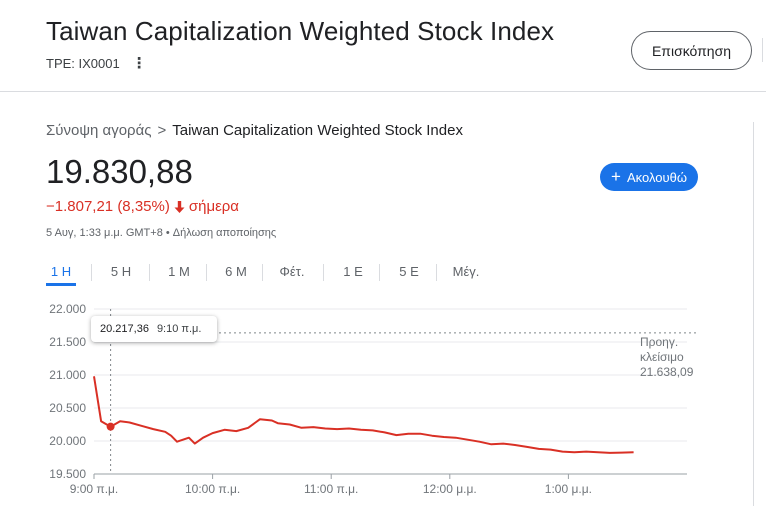 This screenshot has height=506, width=766. I want to click on tab-range-5: 1 Ε, so click(353, 271).